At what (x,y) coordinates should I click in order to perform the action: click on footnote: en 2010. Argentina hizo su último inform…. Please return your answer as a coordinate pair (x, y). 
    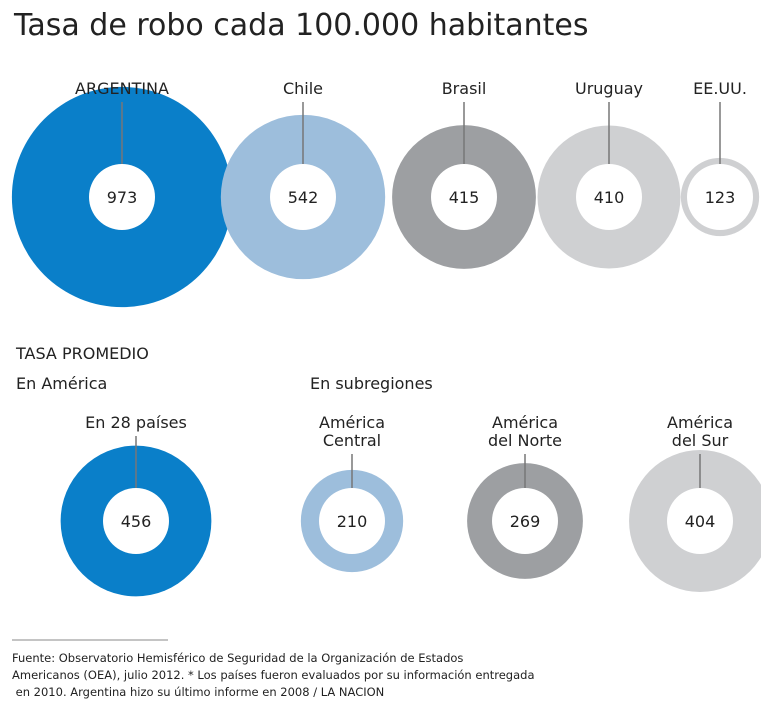
    Looking at the image, I should click on (198, 692).